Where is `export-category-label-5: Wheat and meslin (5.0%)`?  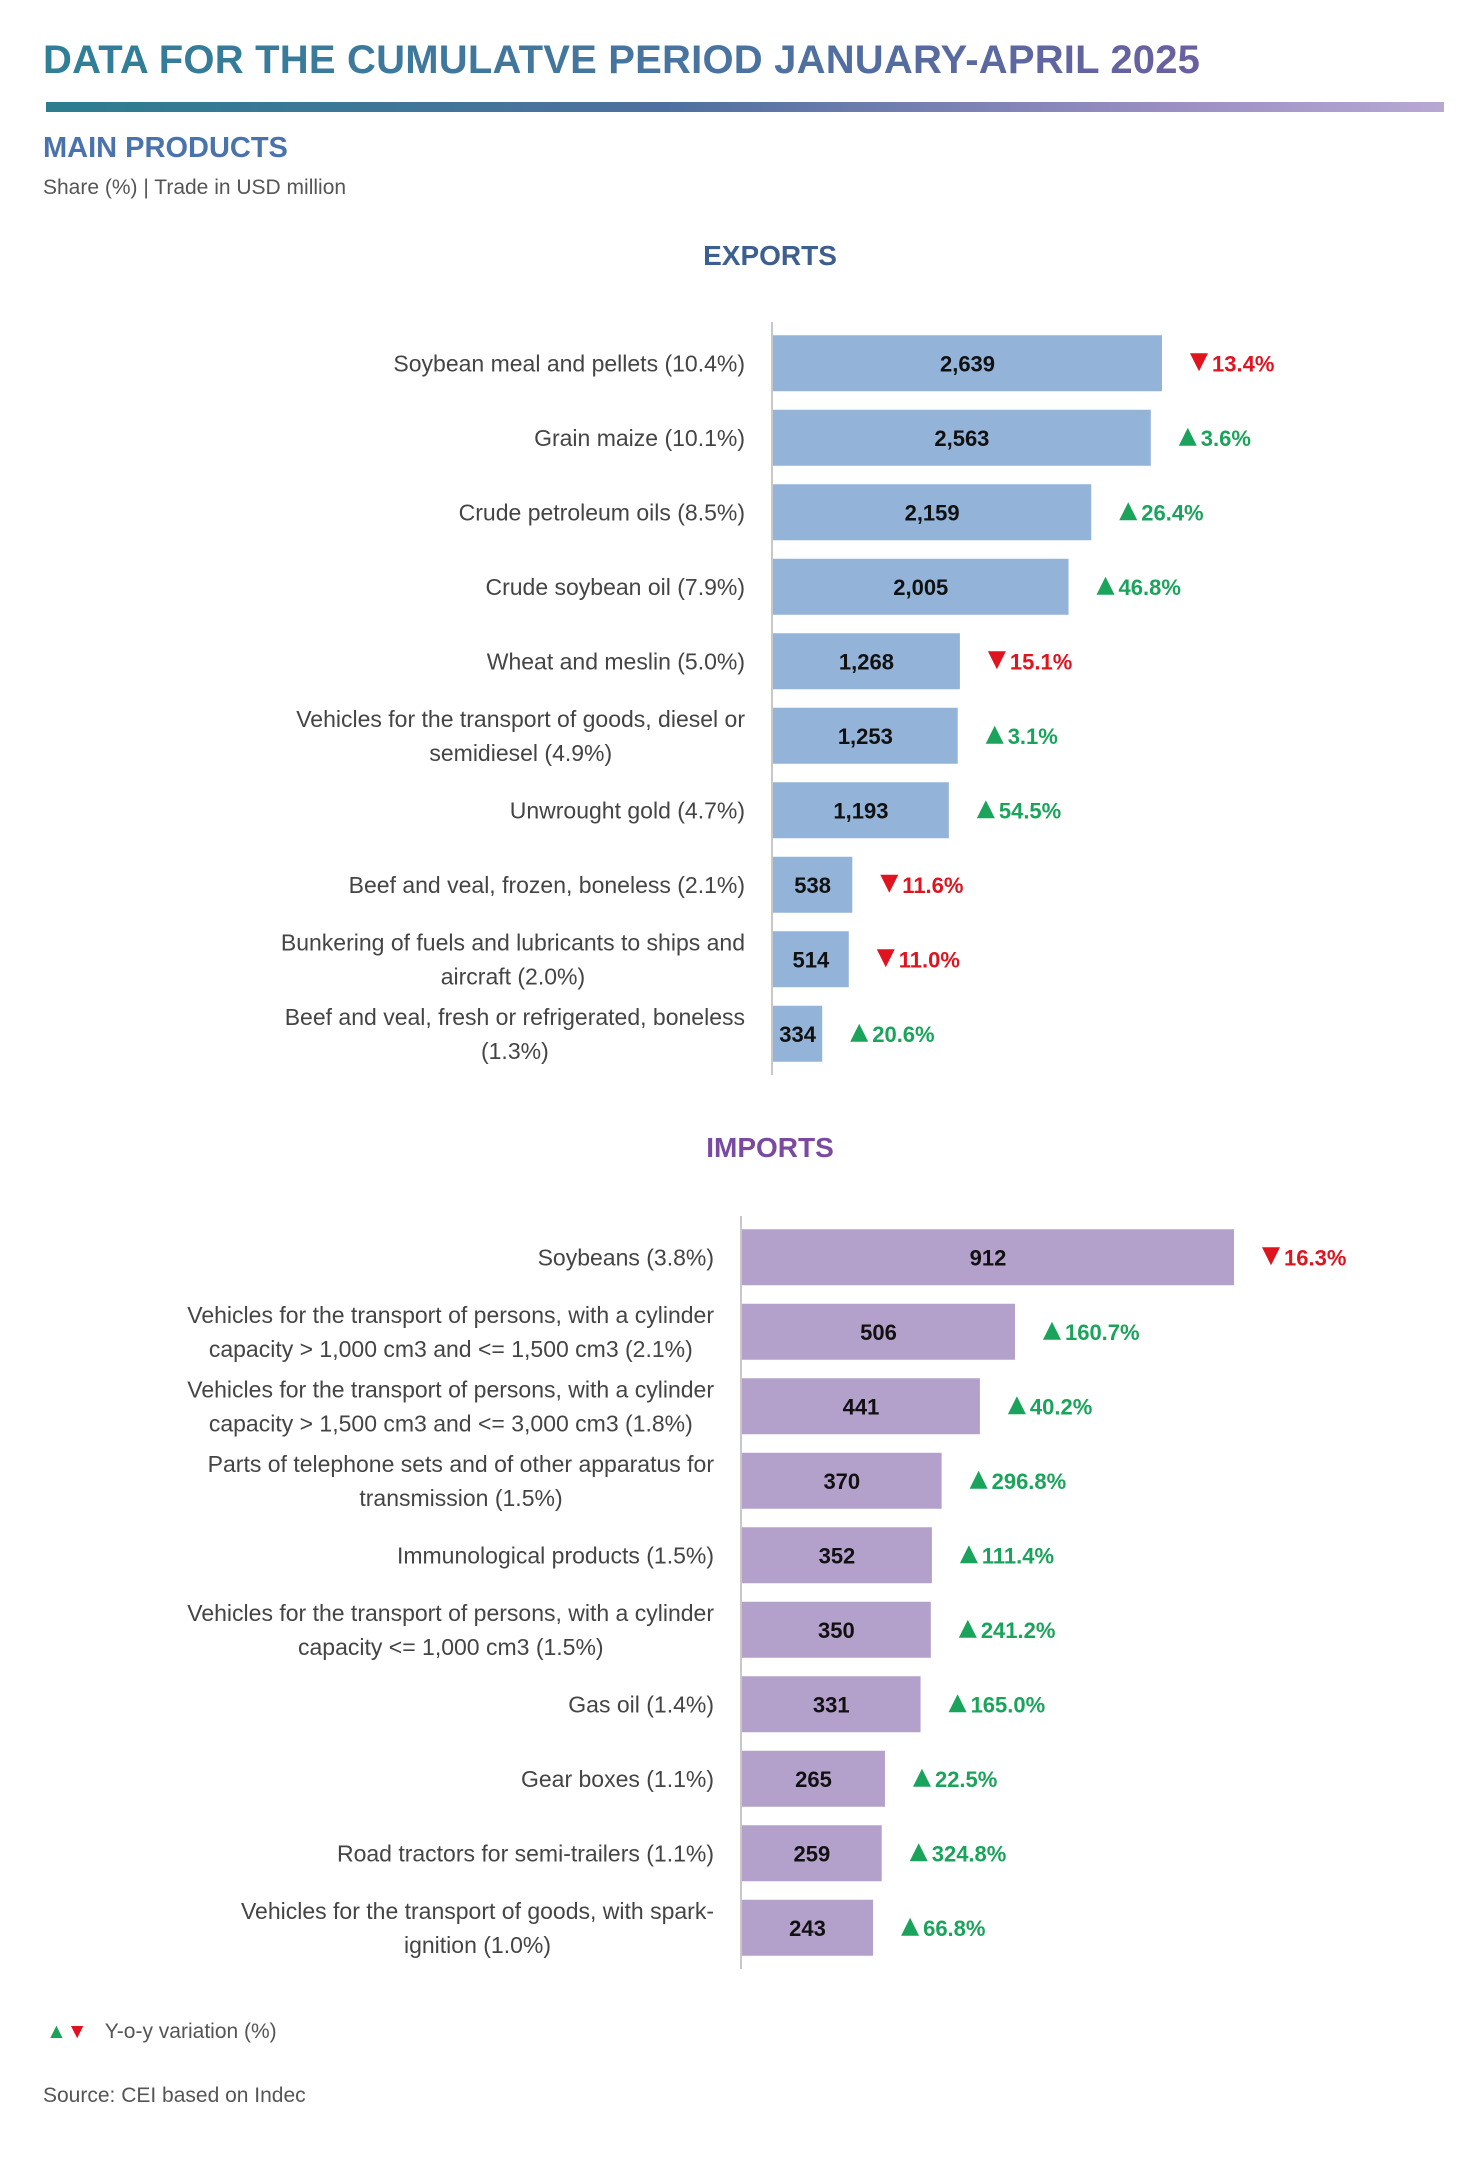 export-category-label-5: Wheat and meslin (5.0%) is located at coordinates (616, 661).